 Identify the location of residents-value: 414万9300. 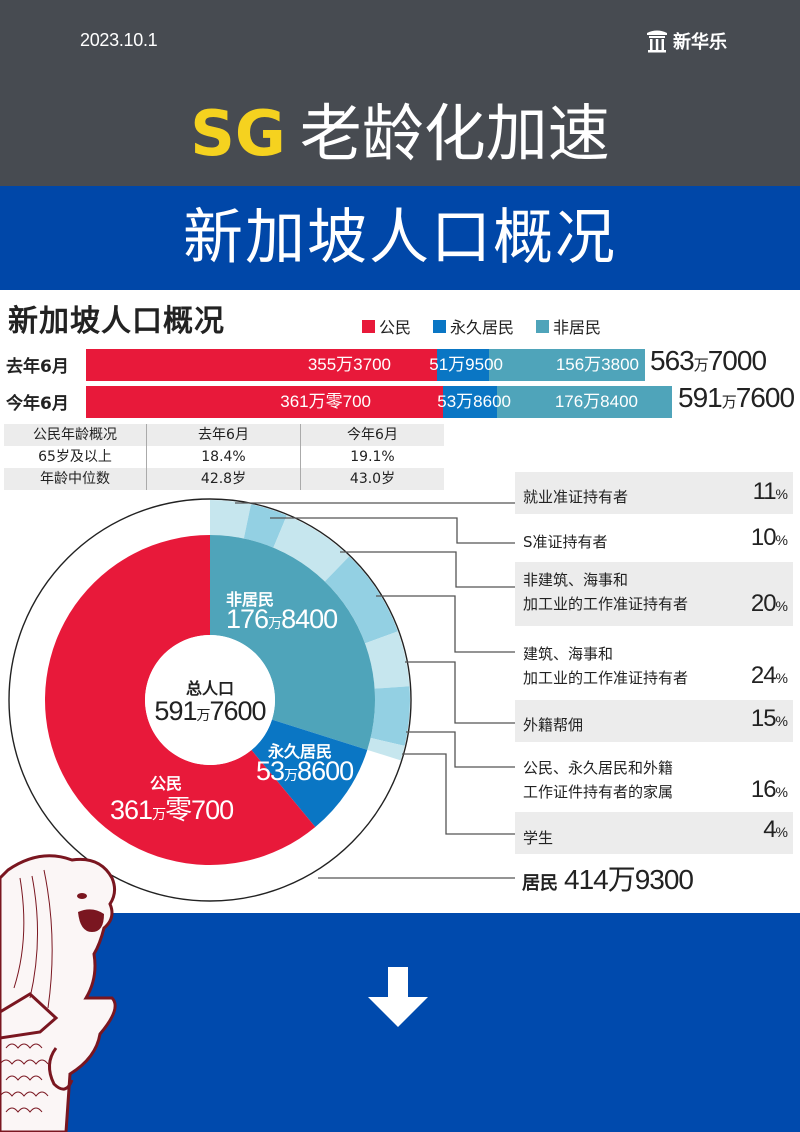
(629, 879).